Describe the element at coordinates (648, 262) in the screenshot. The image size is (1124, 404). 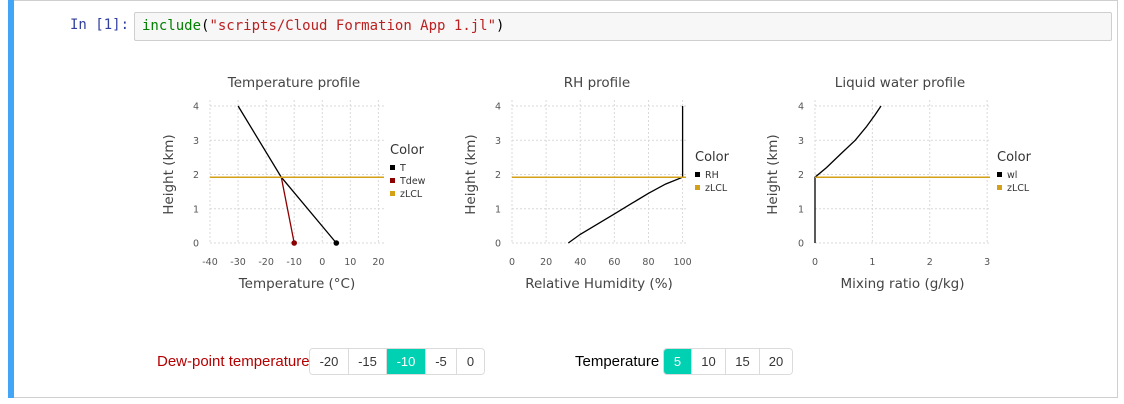
I see `x-tick-label: 80` at that location.